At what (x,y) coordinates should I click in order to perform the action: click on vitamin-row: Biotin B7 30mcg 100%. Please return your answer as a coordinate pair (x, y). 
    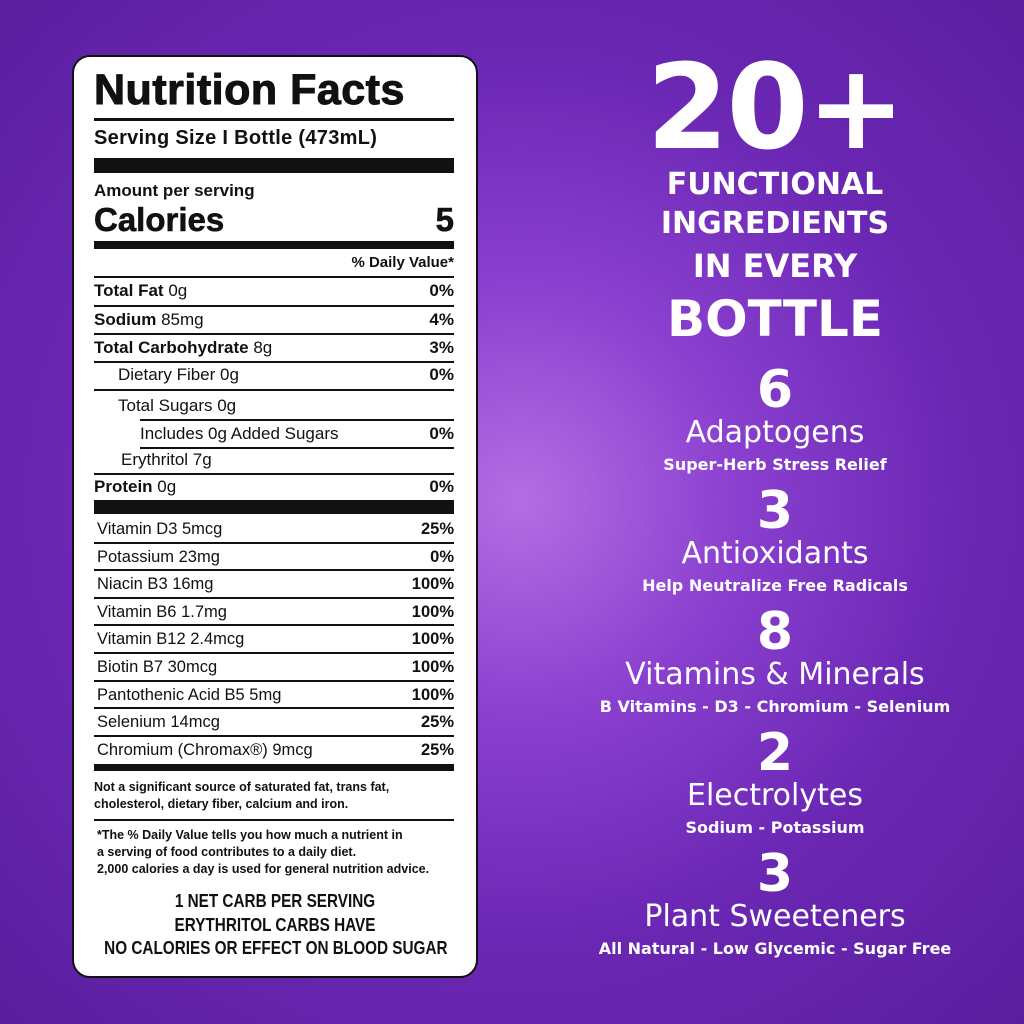
    Looking at the image, I should click on (275, 666).